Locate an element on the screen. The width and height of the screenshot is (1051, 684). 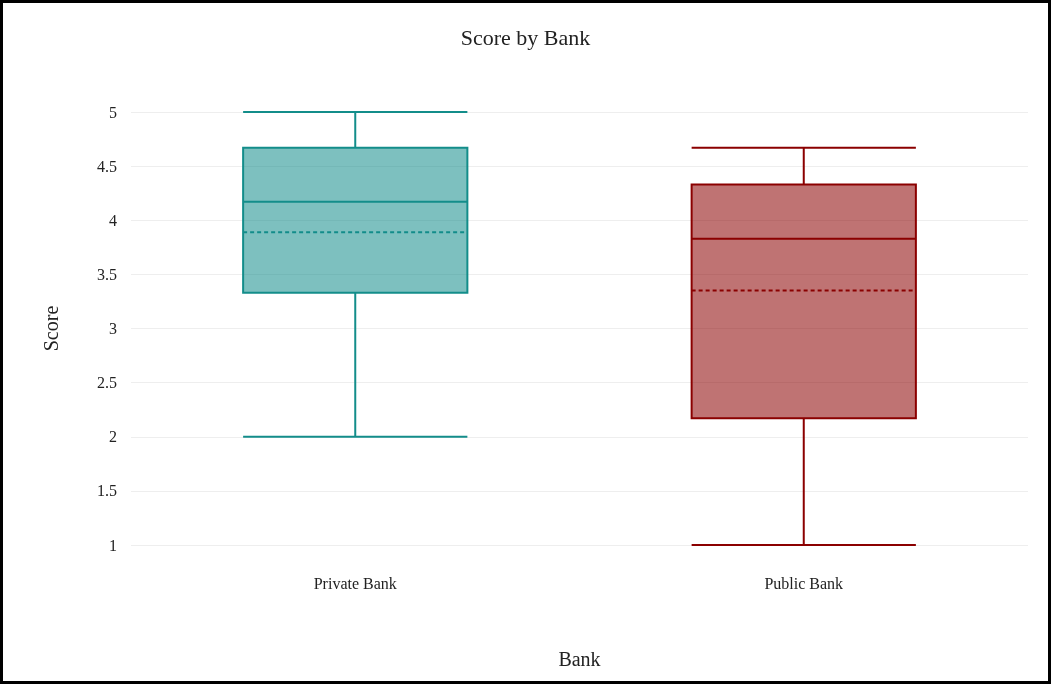
y-tick-label: 4.5 is located at coordinates (107, 166).